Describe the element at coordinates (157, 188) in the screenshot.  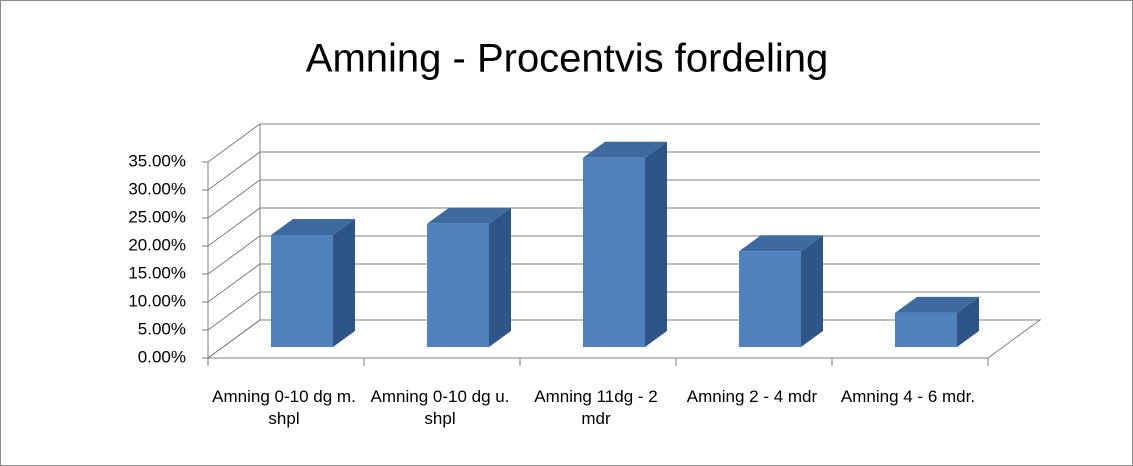
I see `y-tick-label: 30.00%` at that location.